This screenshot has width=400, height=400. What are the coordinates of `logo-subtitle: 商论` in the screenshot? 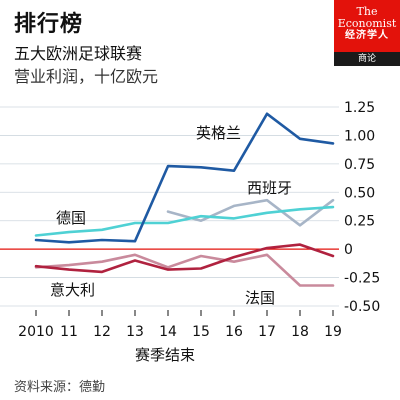 It's located at (367, 59).